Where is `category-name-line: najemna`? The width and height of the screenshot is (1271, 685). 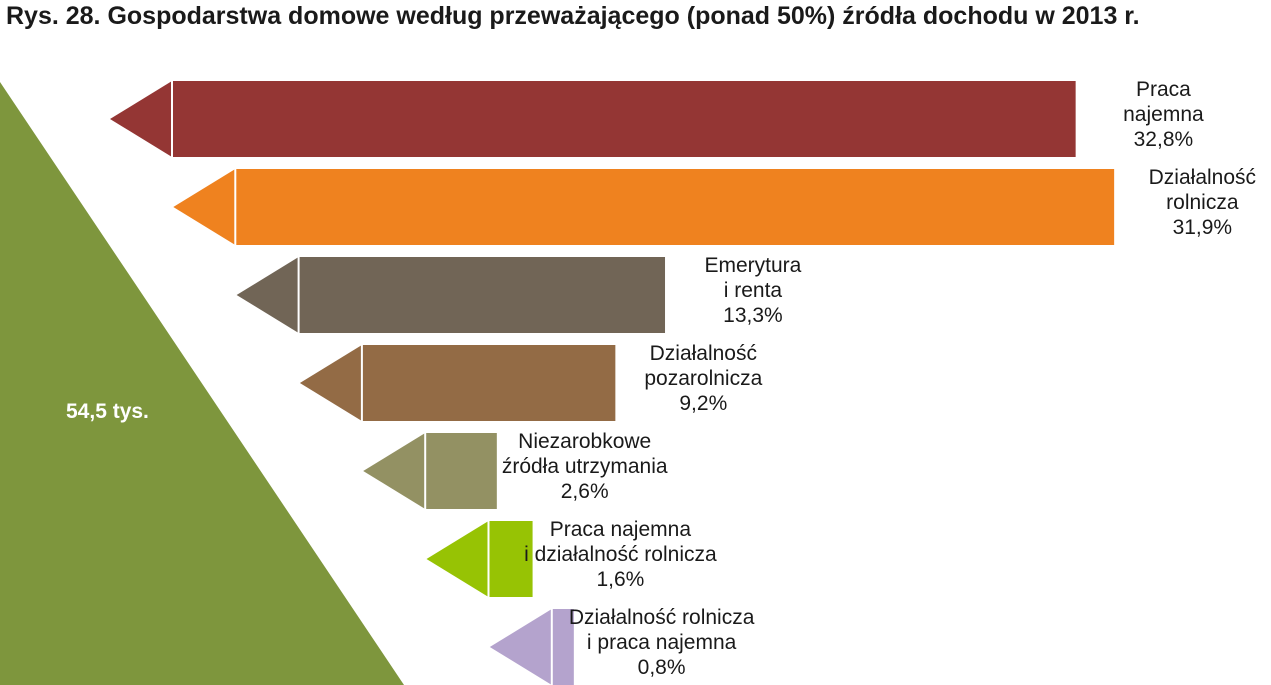 category-name-line: najemna is located at coordinates (1163, 114).